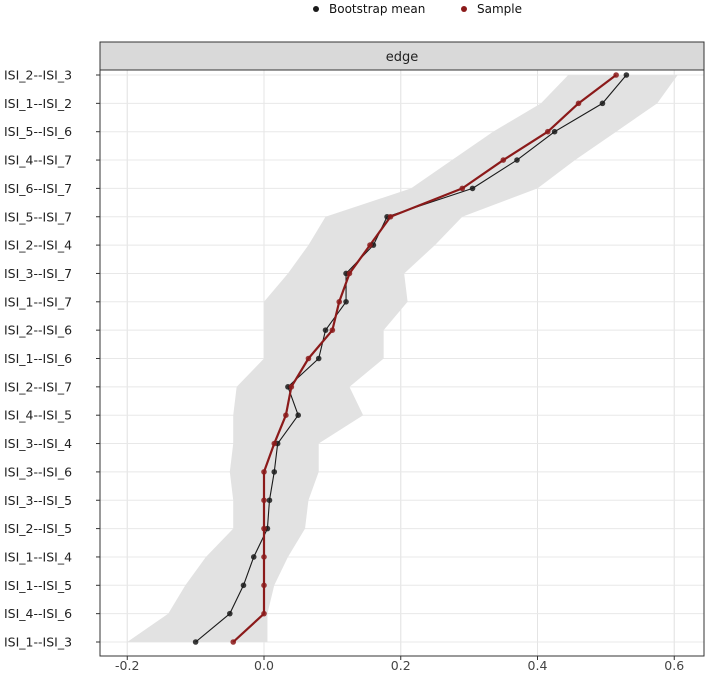 Image resolution: width=708 pixels, height=673 pixels. I want to click on y-tick-label: ISI_4--ISI_6, so click(38, 613).